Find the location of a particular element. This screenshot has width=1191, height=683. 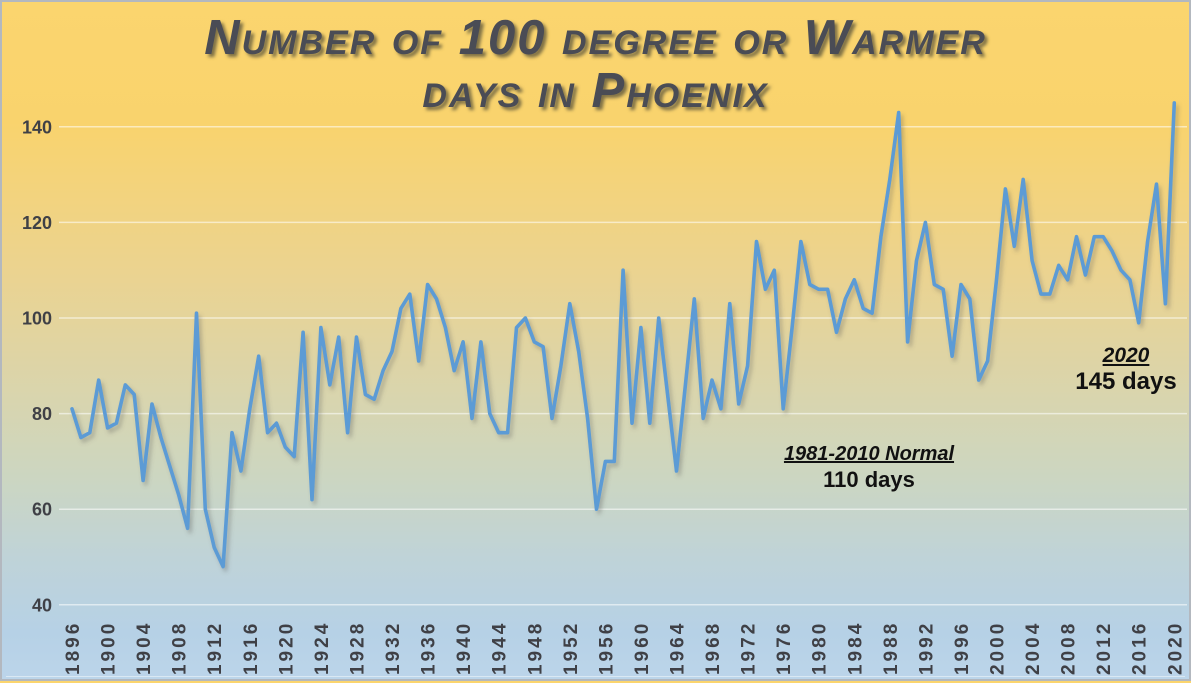

x-axis-label-1920: 1920 is located at coordinates (286, 648).